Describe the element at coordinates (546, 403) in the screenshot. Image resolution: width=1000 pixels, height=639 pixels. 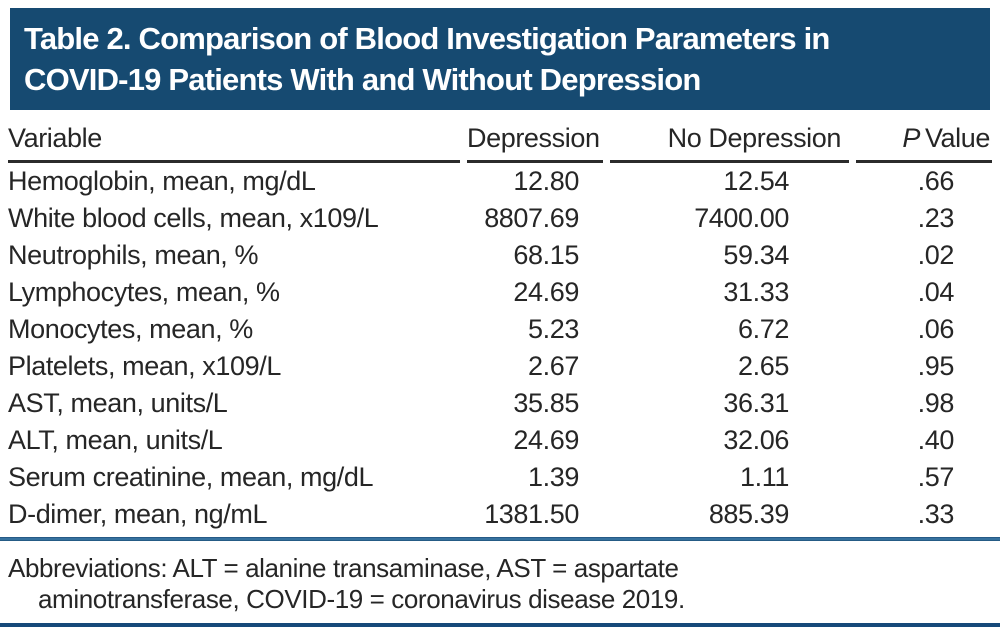
I see `depression-value-cell: 35.85` at that location.